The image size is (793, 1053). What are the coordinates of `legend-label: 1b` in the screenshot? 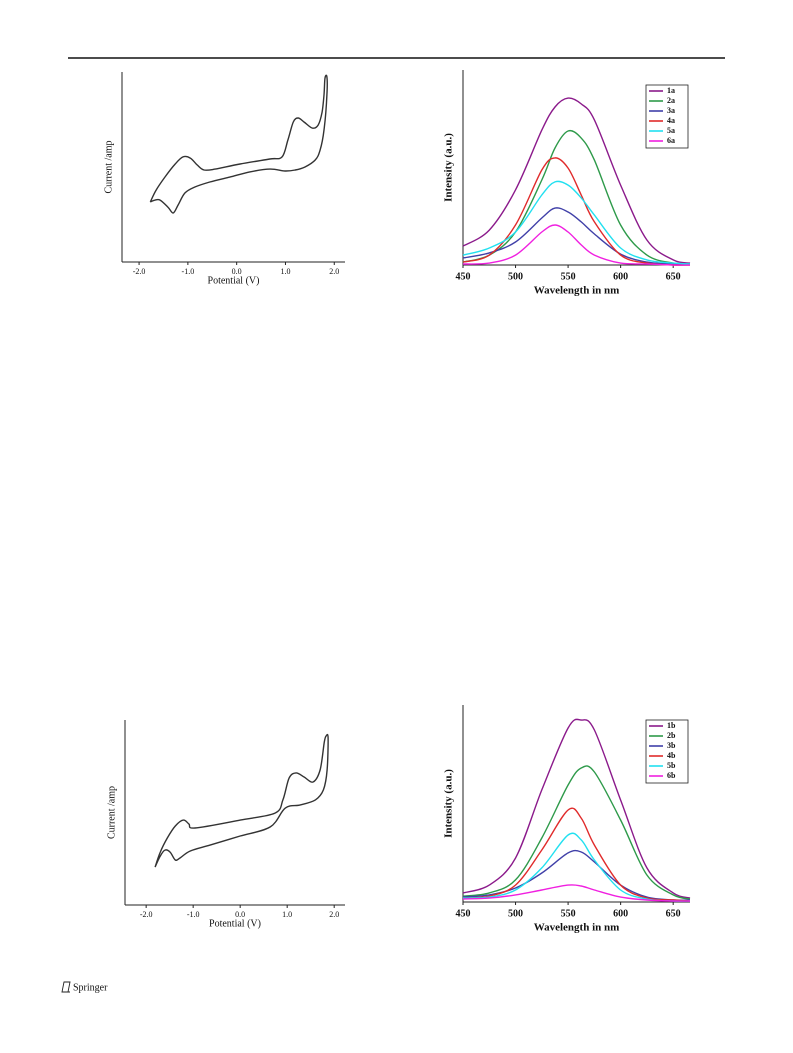 It's located at (671, 725).